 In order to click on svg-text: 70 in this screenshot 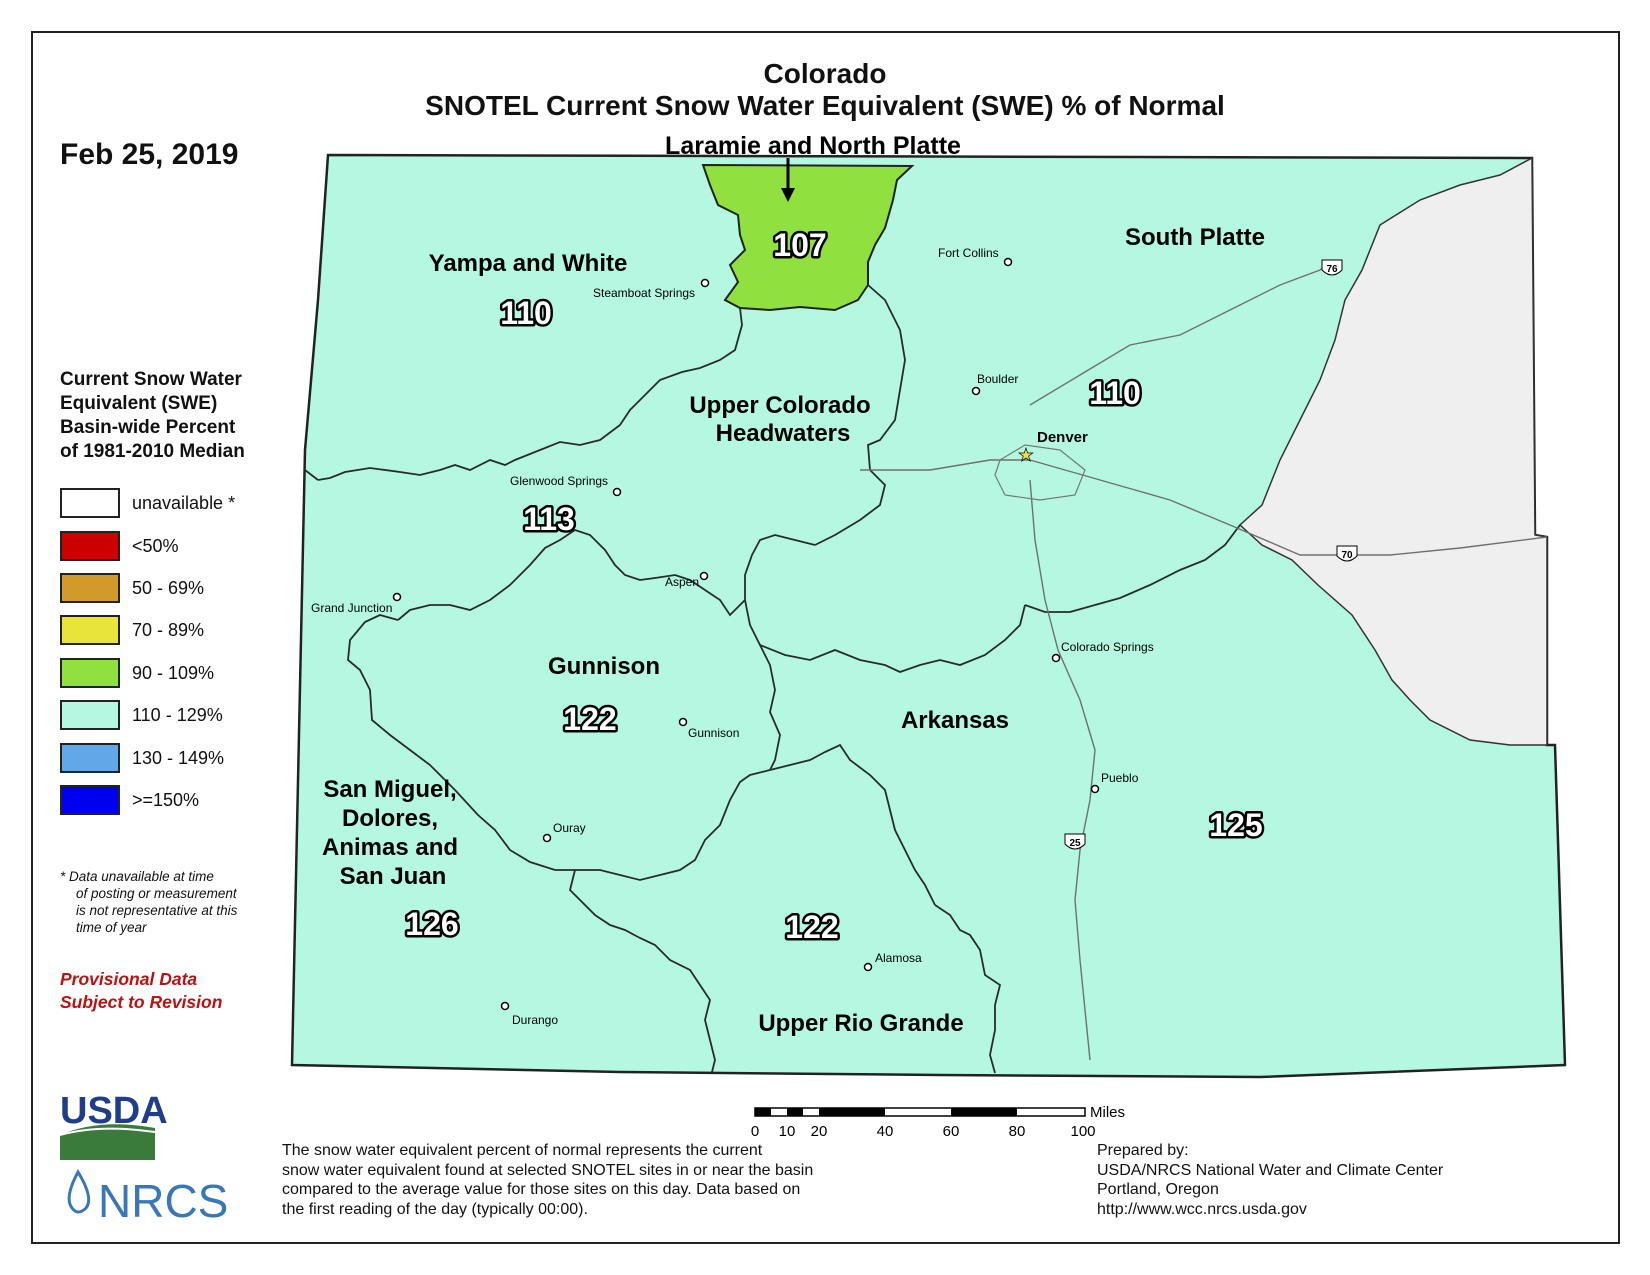, I will do `click(1347, 555)`.